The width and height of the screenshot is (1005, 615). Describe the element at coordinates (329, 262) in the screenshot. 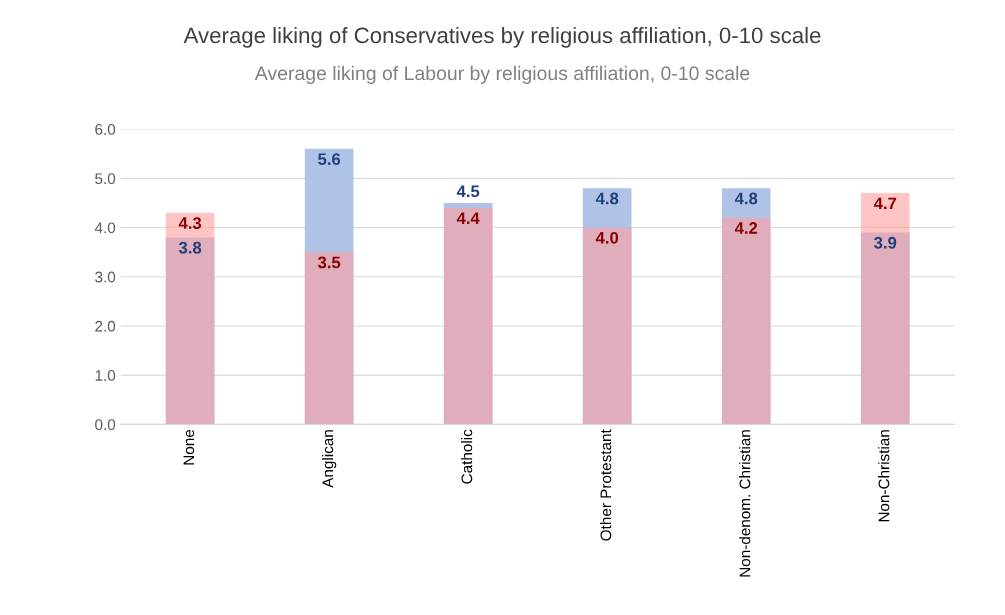

I see `data-label: 3.5` at that location.